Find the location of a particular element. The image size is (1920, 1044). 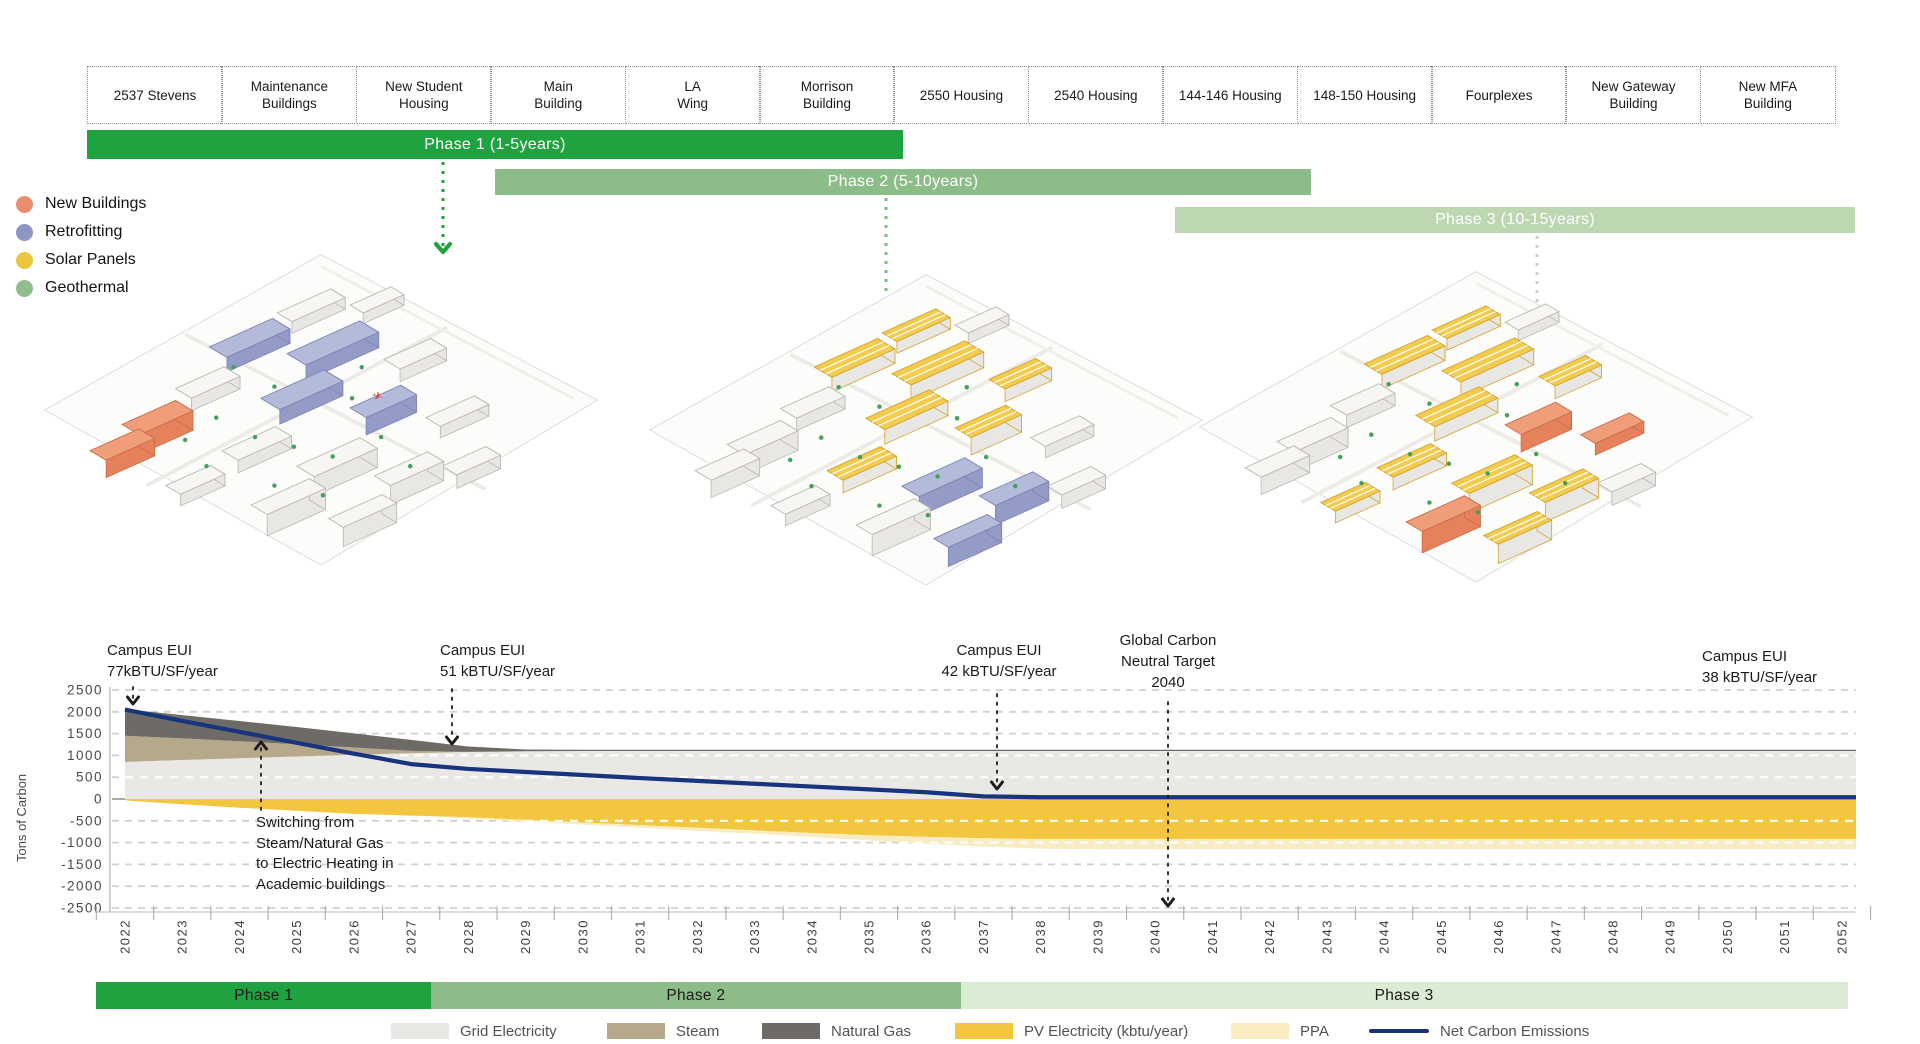

y-tick-label: 2500 is located at coordinates (85, 690).